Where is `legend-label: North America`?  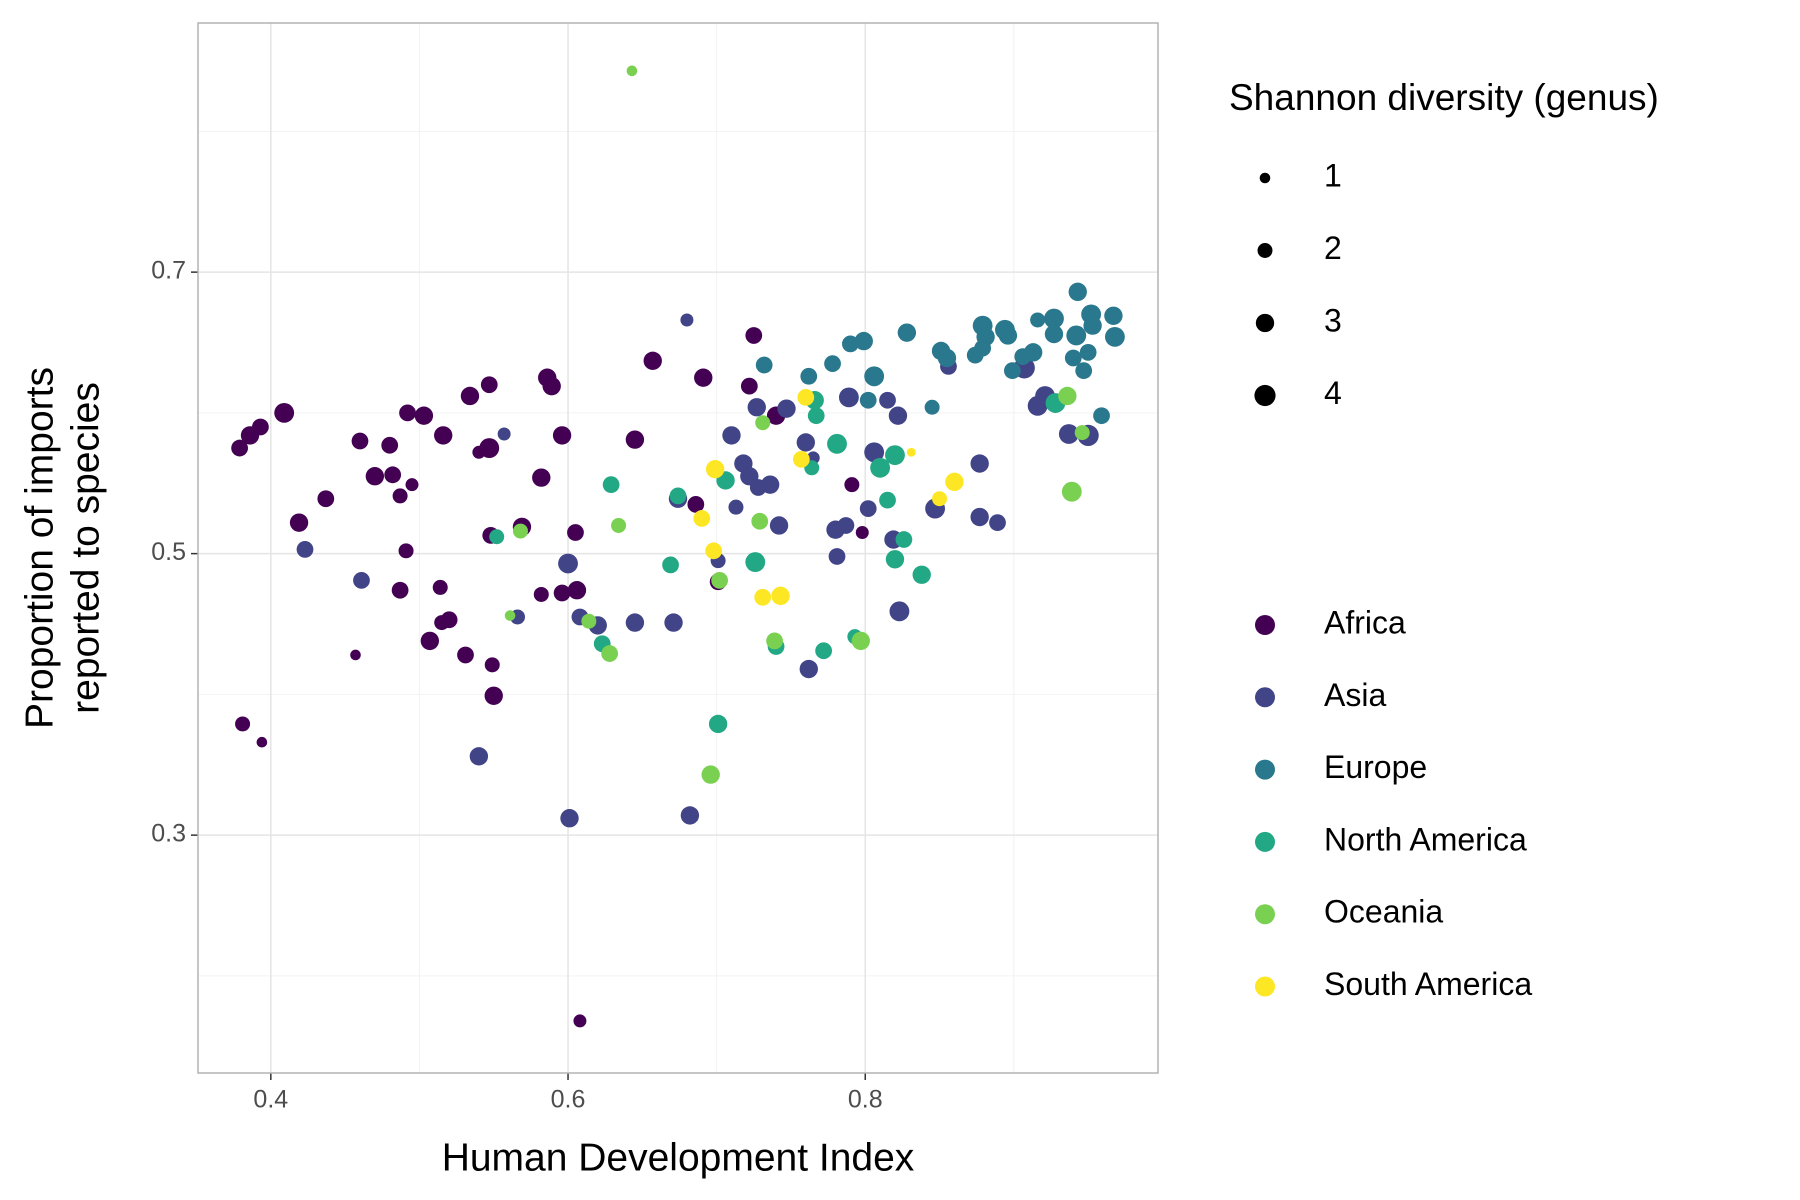 legend-label: North America is located at coordinates (1425, 839).